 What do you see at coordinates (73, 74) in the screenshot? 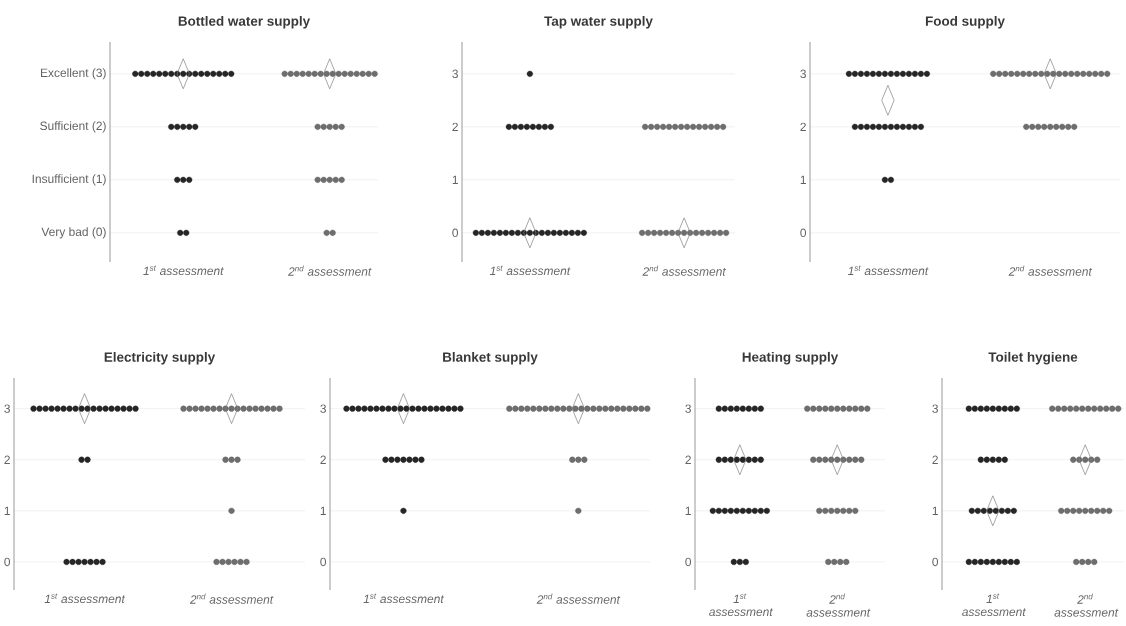
I see `y-tick-label: Excellent (3)` at bounding box center [73, 74].